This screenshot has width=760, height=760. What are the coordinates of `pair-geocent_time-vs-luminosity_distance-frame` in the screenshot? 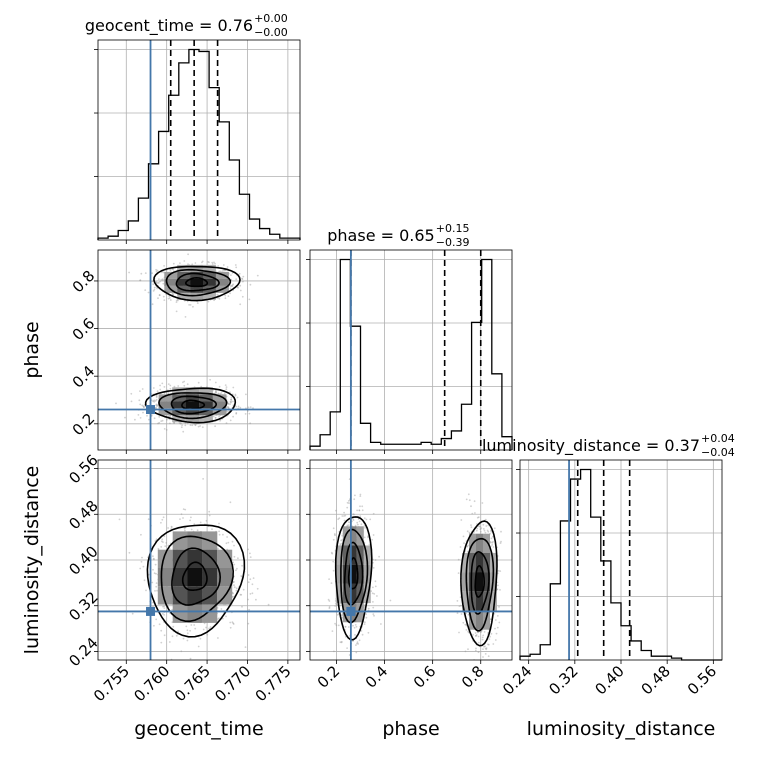 It's located at (199, 560).